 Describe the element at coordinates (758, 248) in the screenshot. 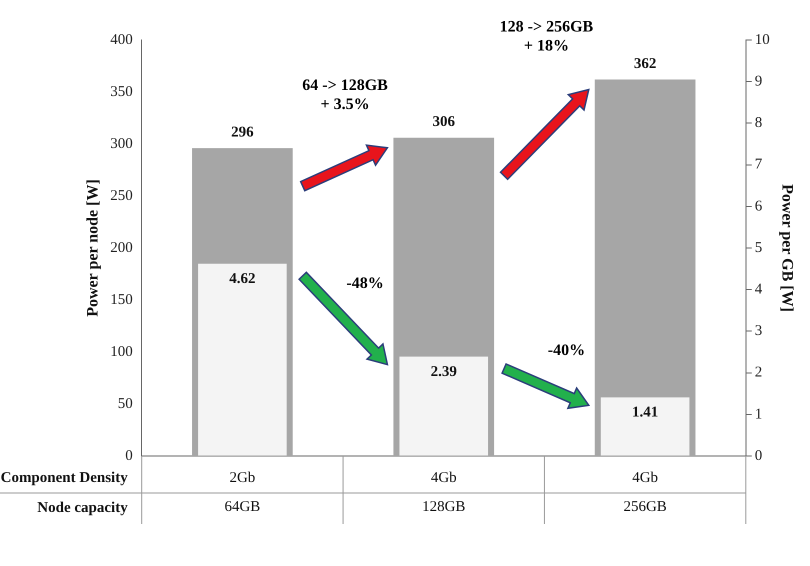

I see `y2-tick-label: 5` at that location.